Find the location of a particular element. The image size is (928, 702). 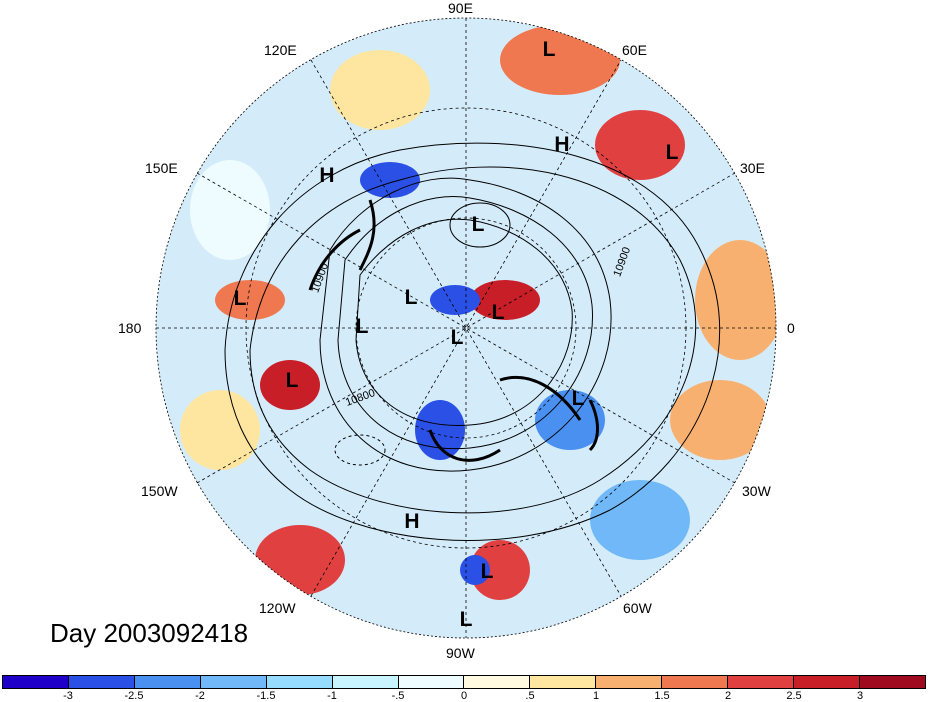

day-title: Day 2003092418 is located at coordinates (149, 633).